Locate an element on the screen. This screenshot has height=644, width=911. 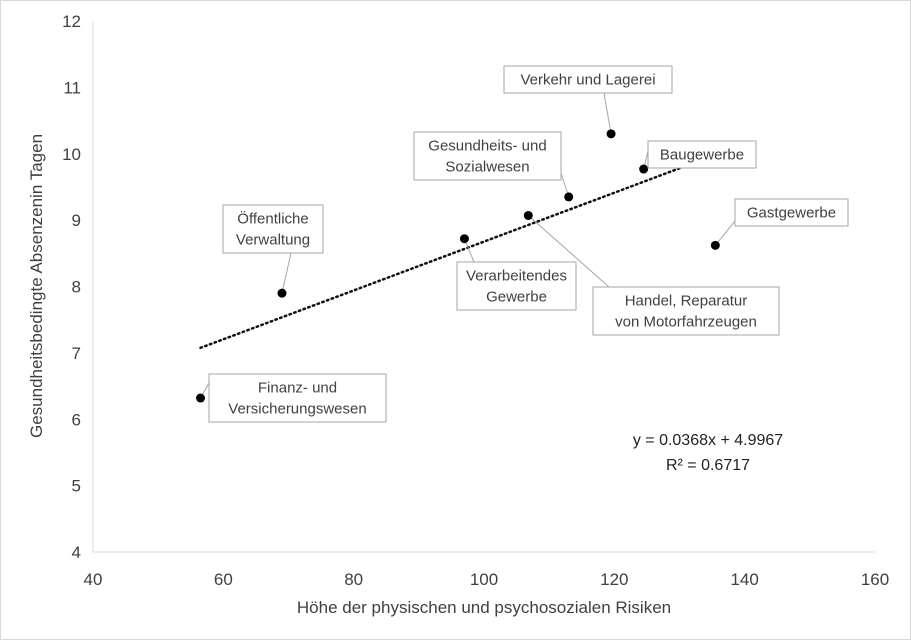
x-tick-label: 80 is located at coordinates (353, 579).